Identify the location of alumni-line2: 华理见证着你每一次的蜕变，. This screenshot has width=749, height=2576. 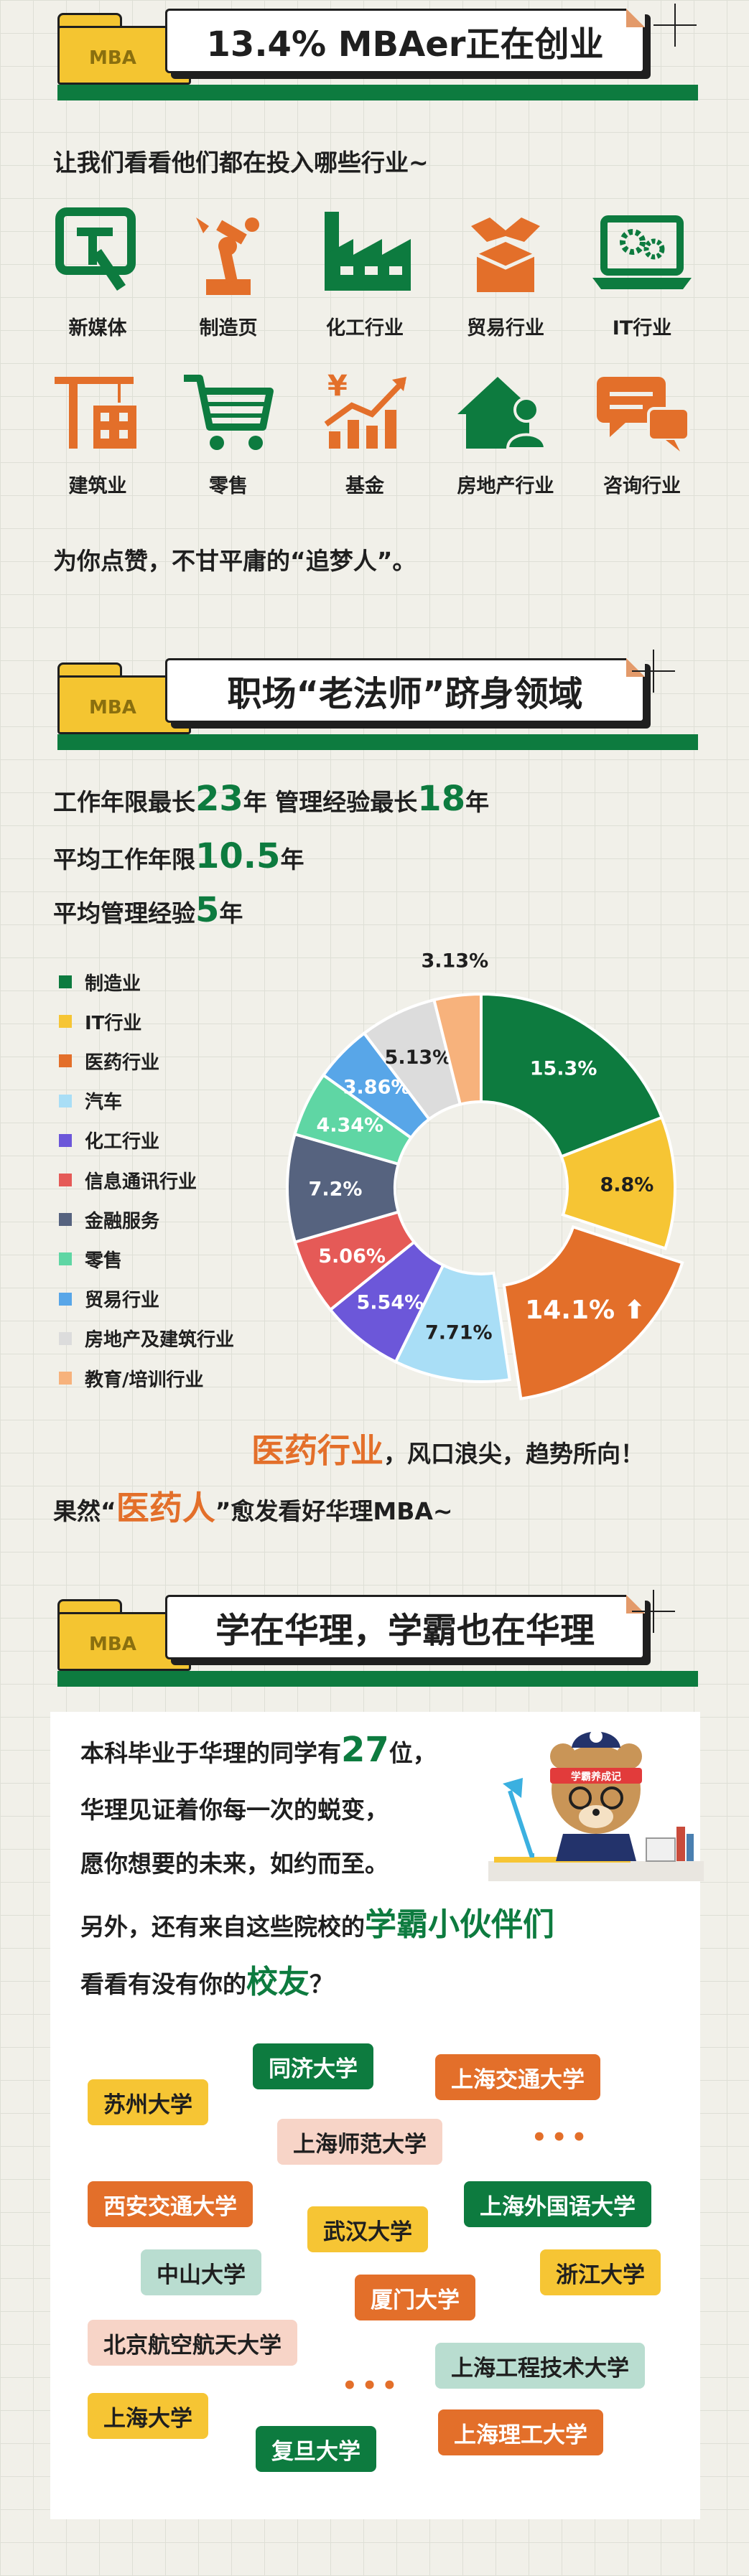
(234, 1810).